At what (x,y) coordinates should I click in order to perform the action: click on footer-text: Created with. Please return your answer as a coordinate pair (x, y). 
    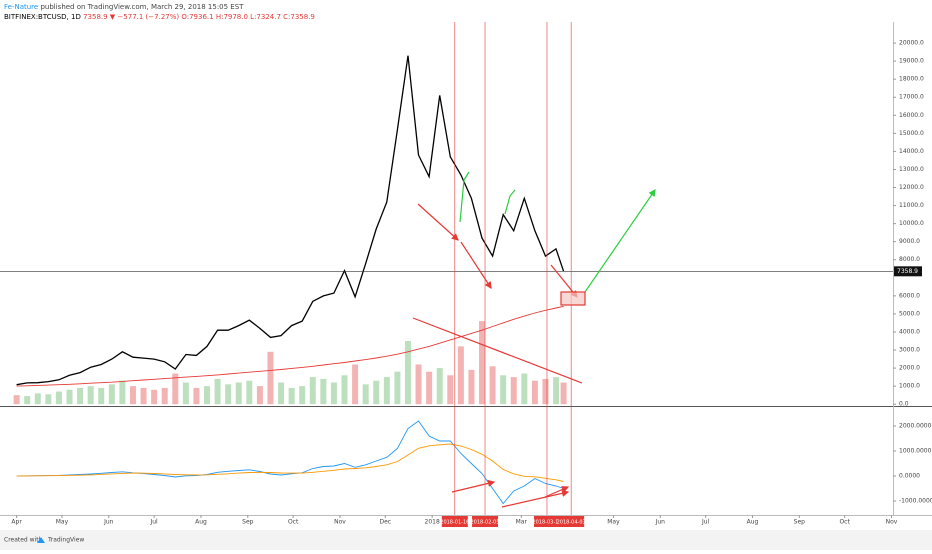
    Looking at the image, I should click on (23, 540).